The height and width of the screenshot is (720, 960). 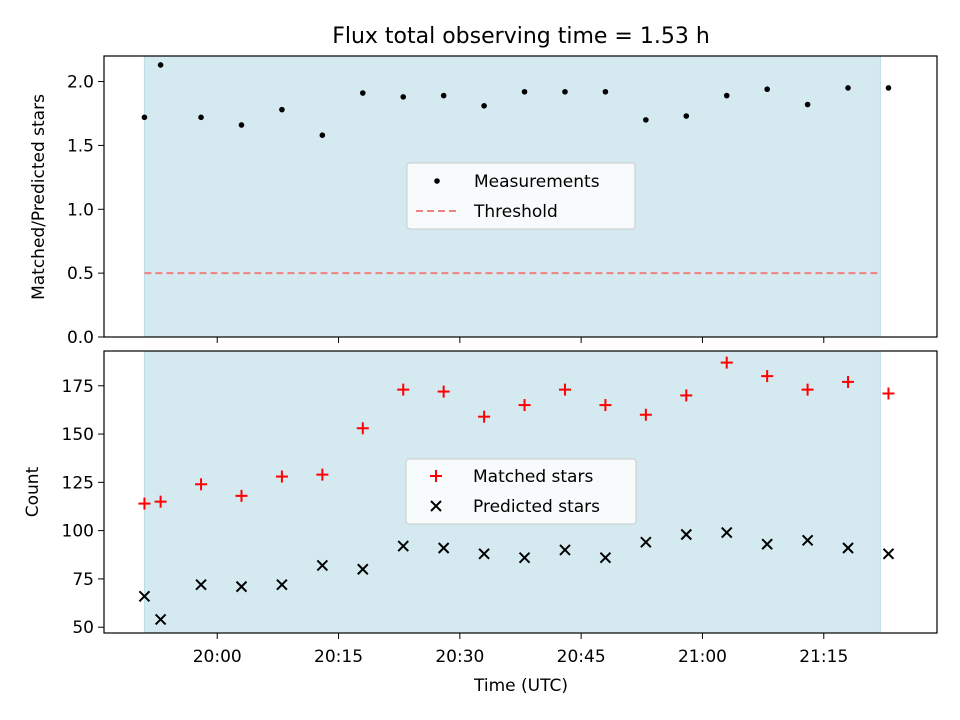 What do you see at coordinates (581, 657) in the screenshot?
I see `x-tick-label: 20:45` at bounding box center [581, 657].